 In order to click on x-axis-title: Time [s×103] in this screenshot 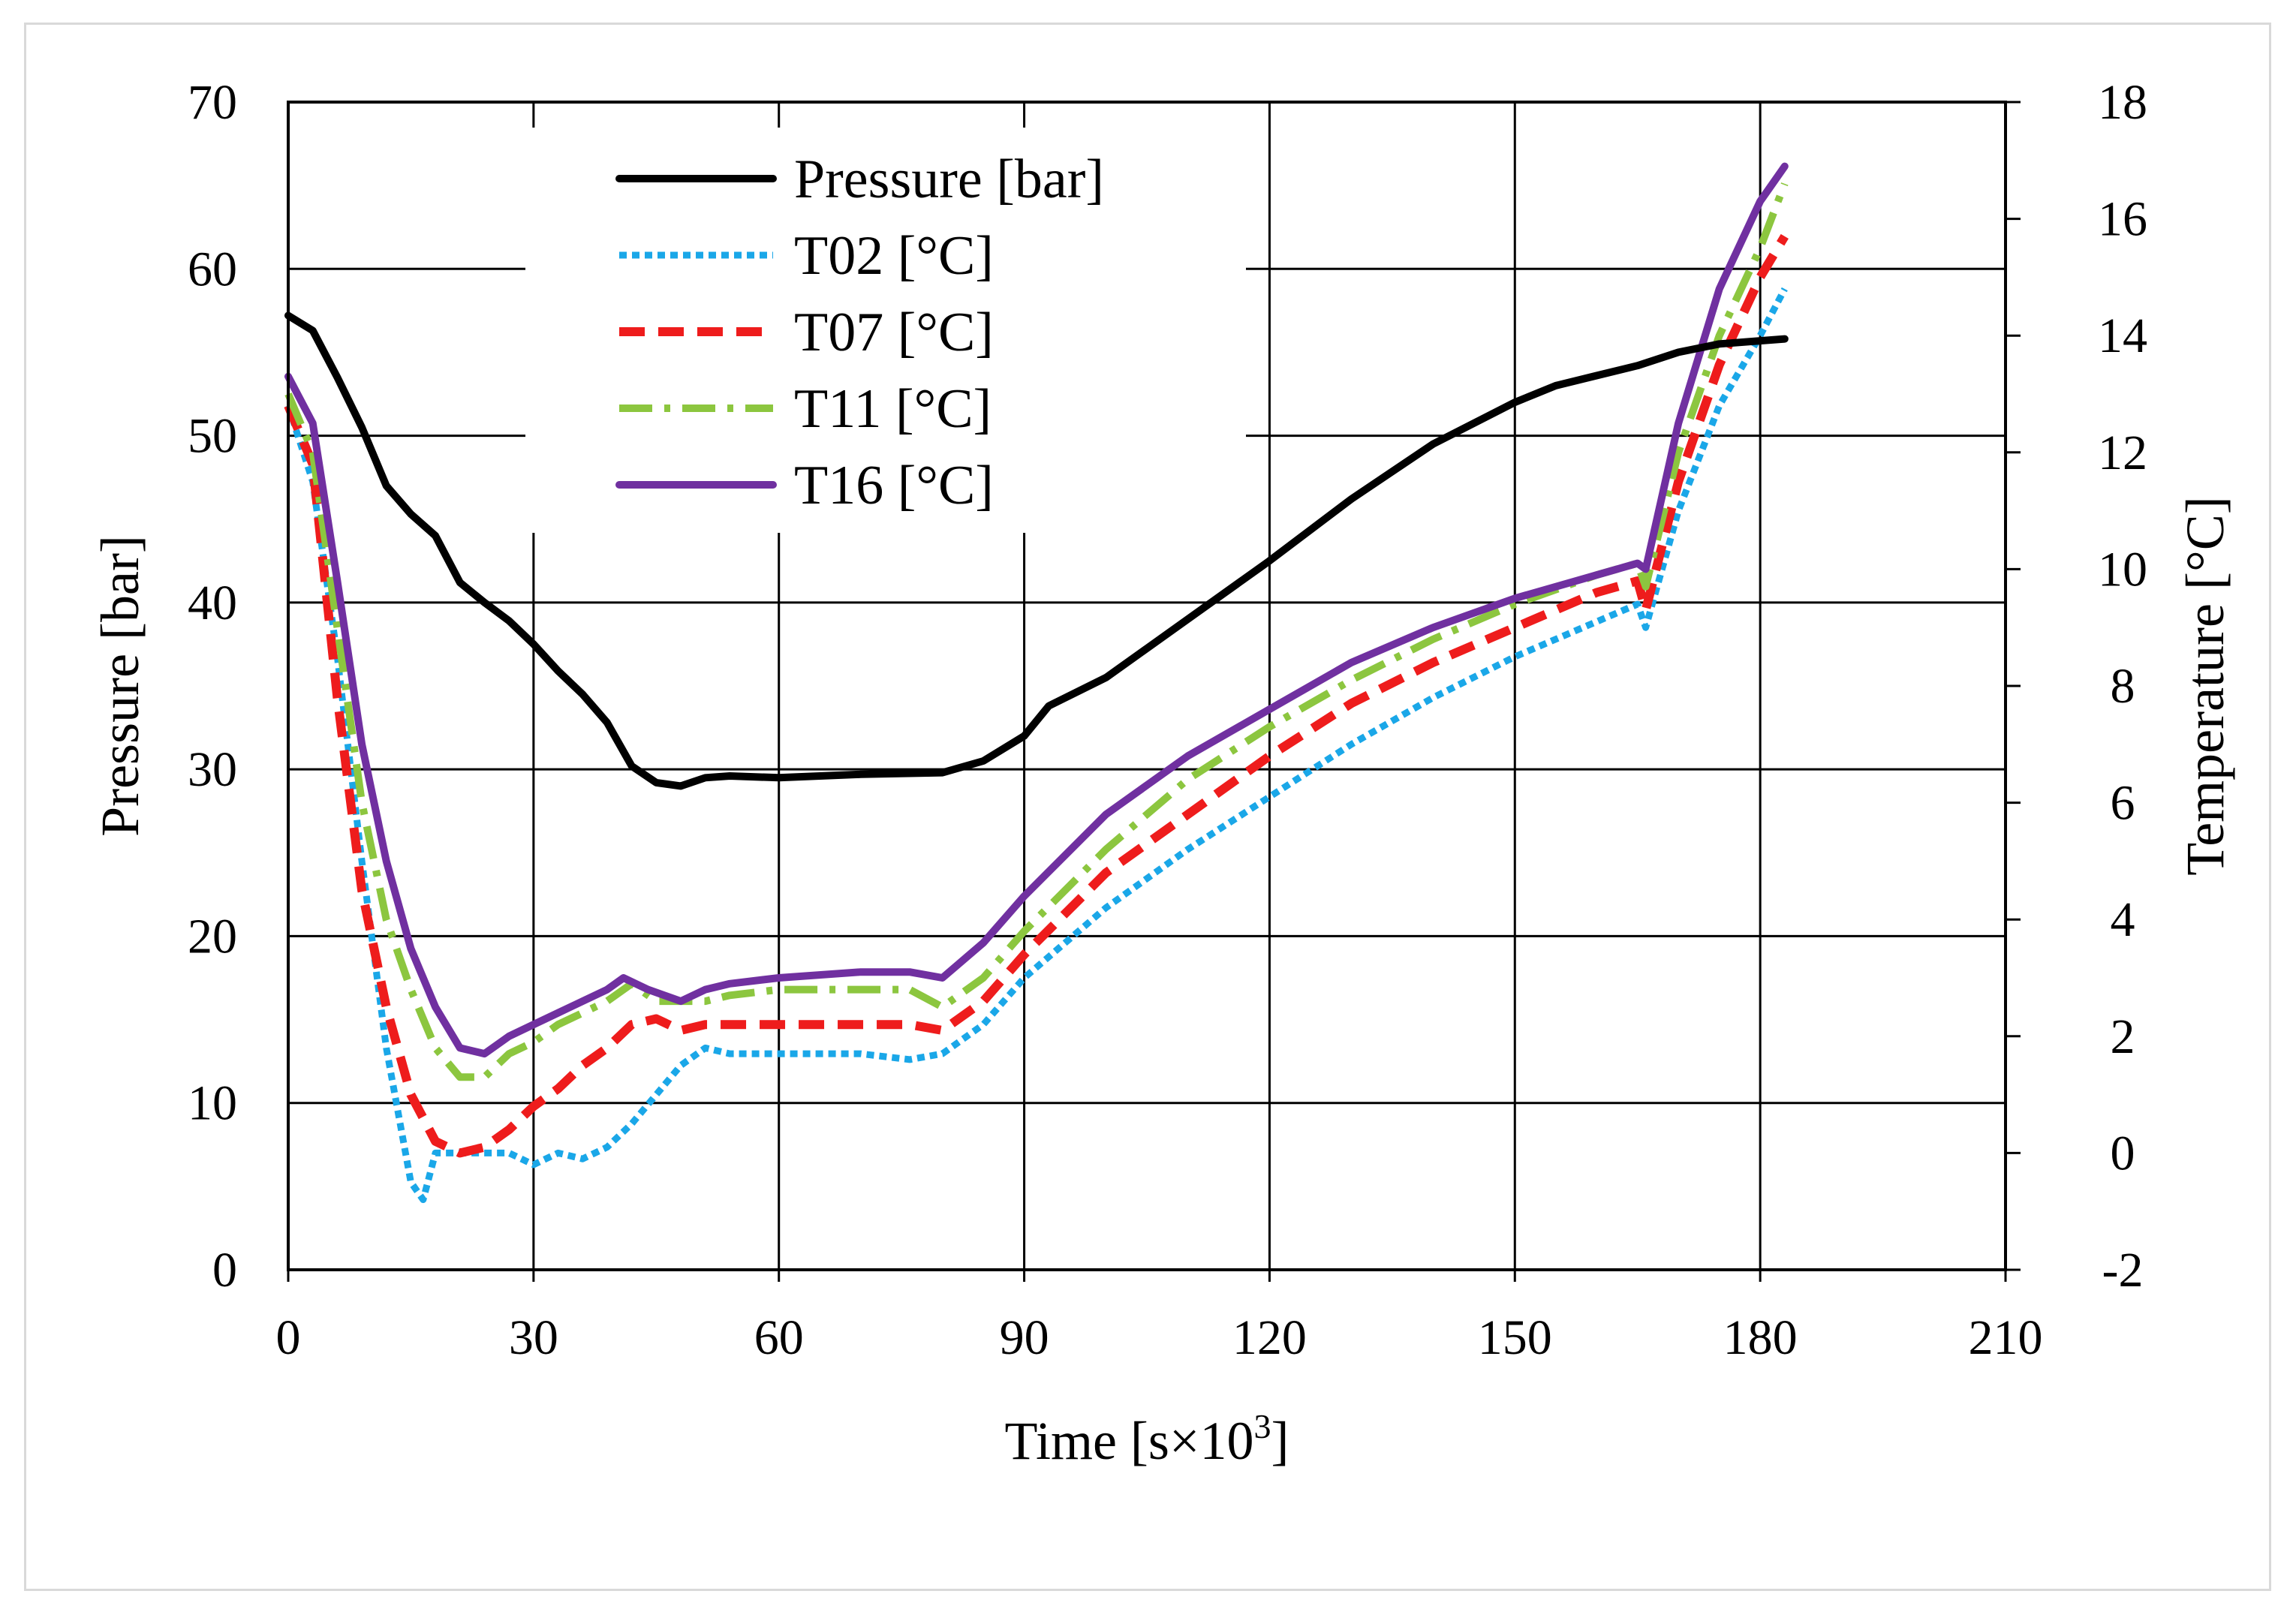, I will do `click(1147, 1439)`.